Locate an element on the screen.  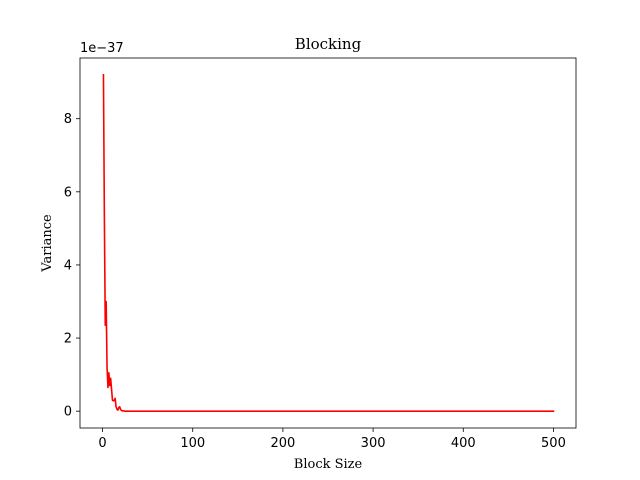
y-axis: 0 2 4 6 8 is located at coordinates (72, 266).